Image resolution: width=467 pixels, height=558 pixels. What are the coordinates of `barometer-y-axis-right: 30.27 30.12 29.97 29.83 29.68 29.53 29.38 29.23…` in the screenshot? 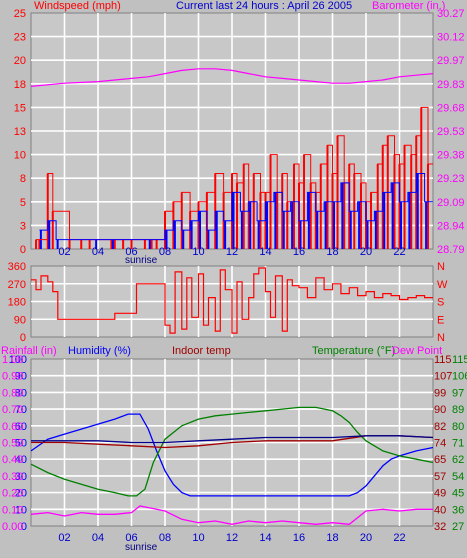 It's located at (451, 132).